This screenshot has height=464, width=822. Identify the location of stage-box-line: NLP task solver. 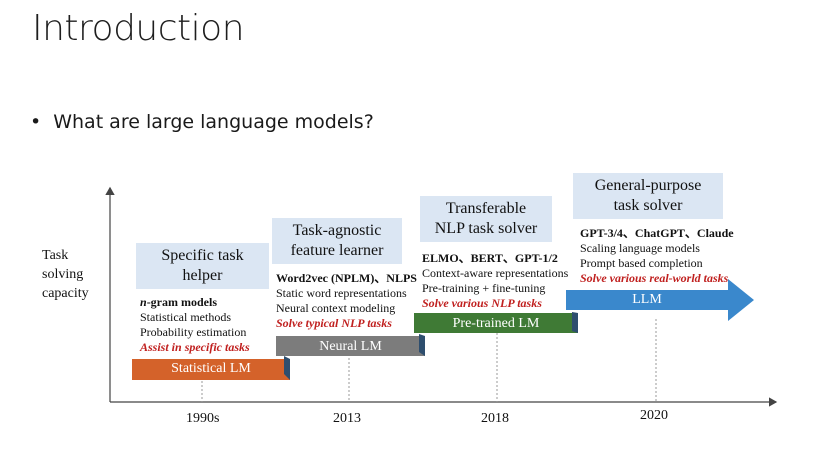
(486, 228).